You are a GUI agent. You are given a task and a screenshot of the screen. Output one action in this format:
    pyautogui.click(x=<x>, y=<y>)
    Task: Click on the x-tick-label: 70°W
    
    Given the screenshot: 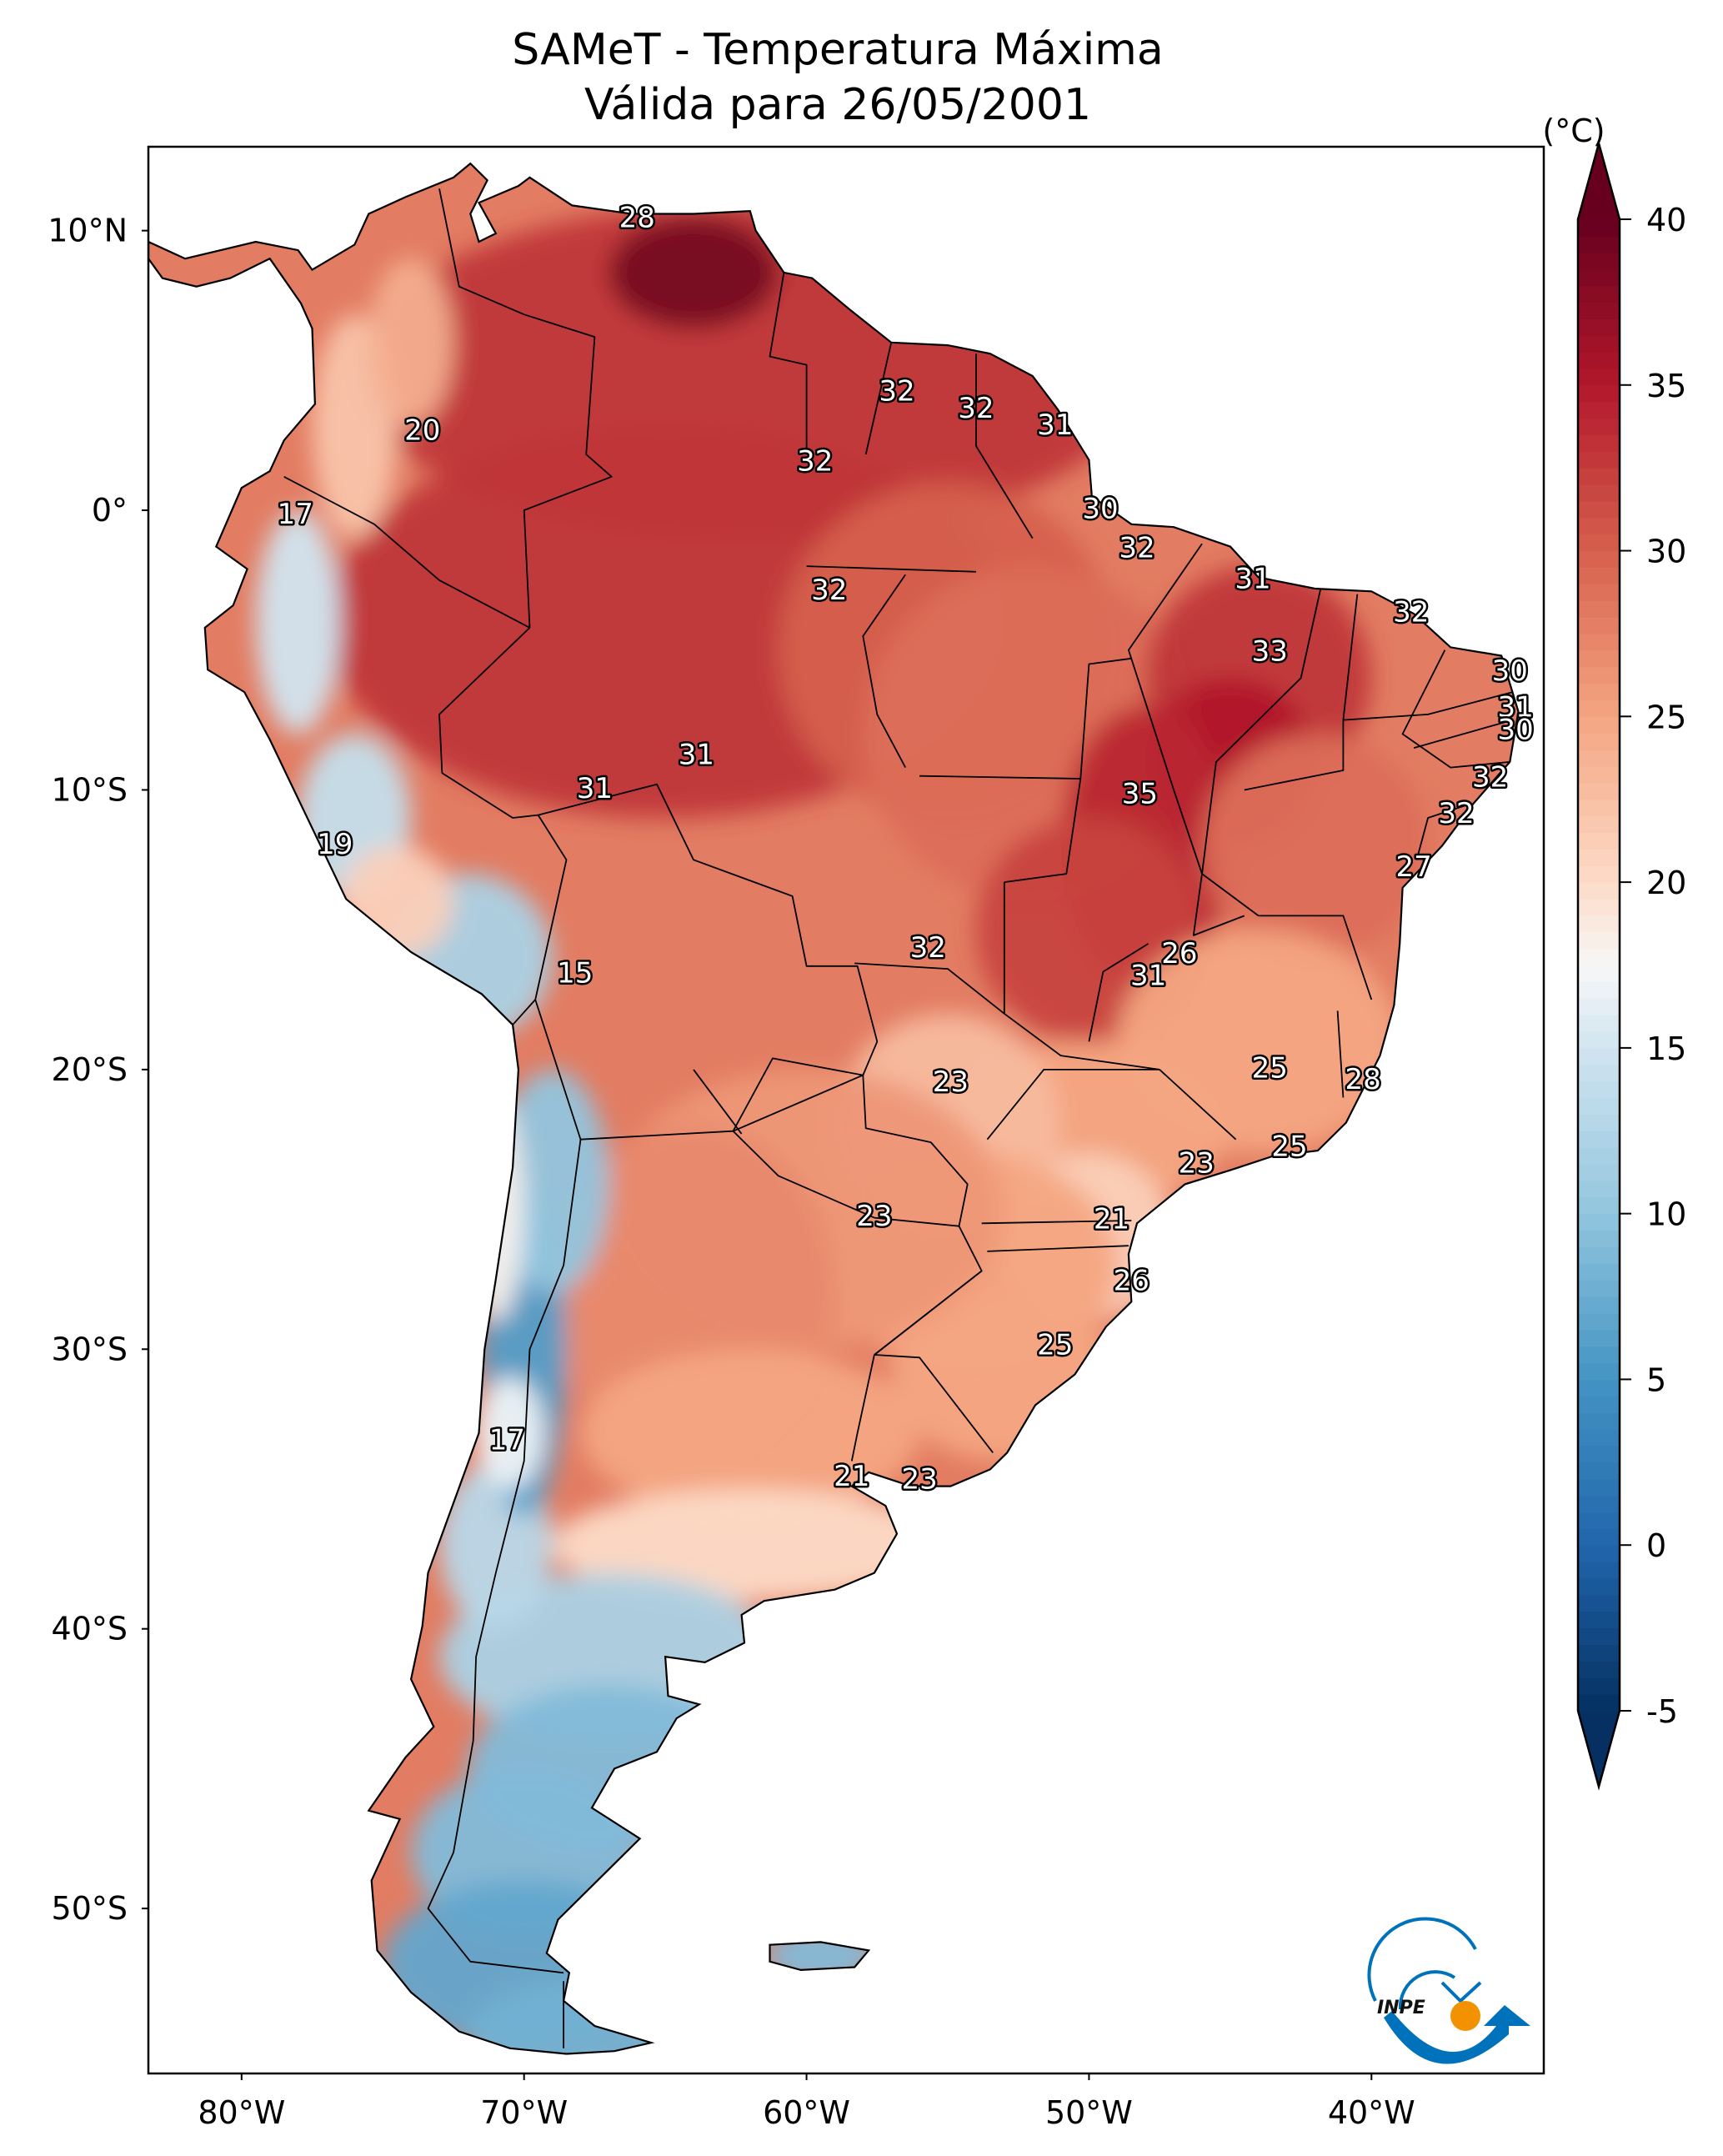 What is the action you would take?
    pyautogui.click(x=524, y=2112)
    